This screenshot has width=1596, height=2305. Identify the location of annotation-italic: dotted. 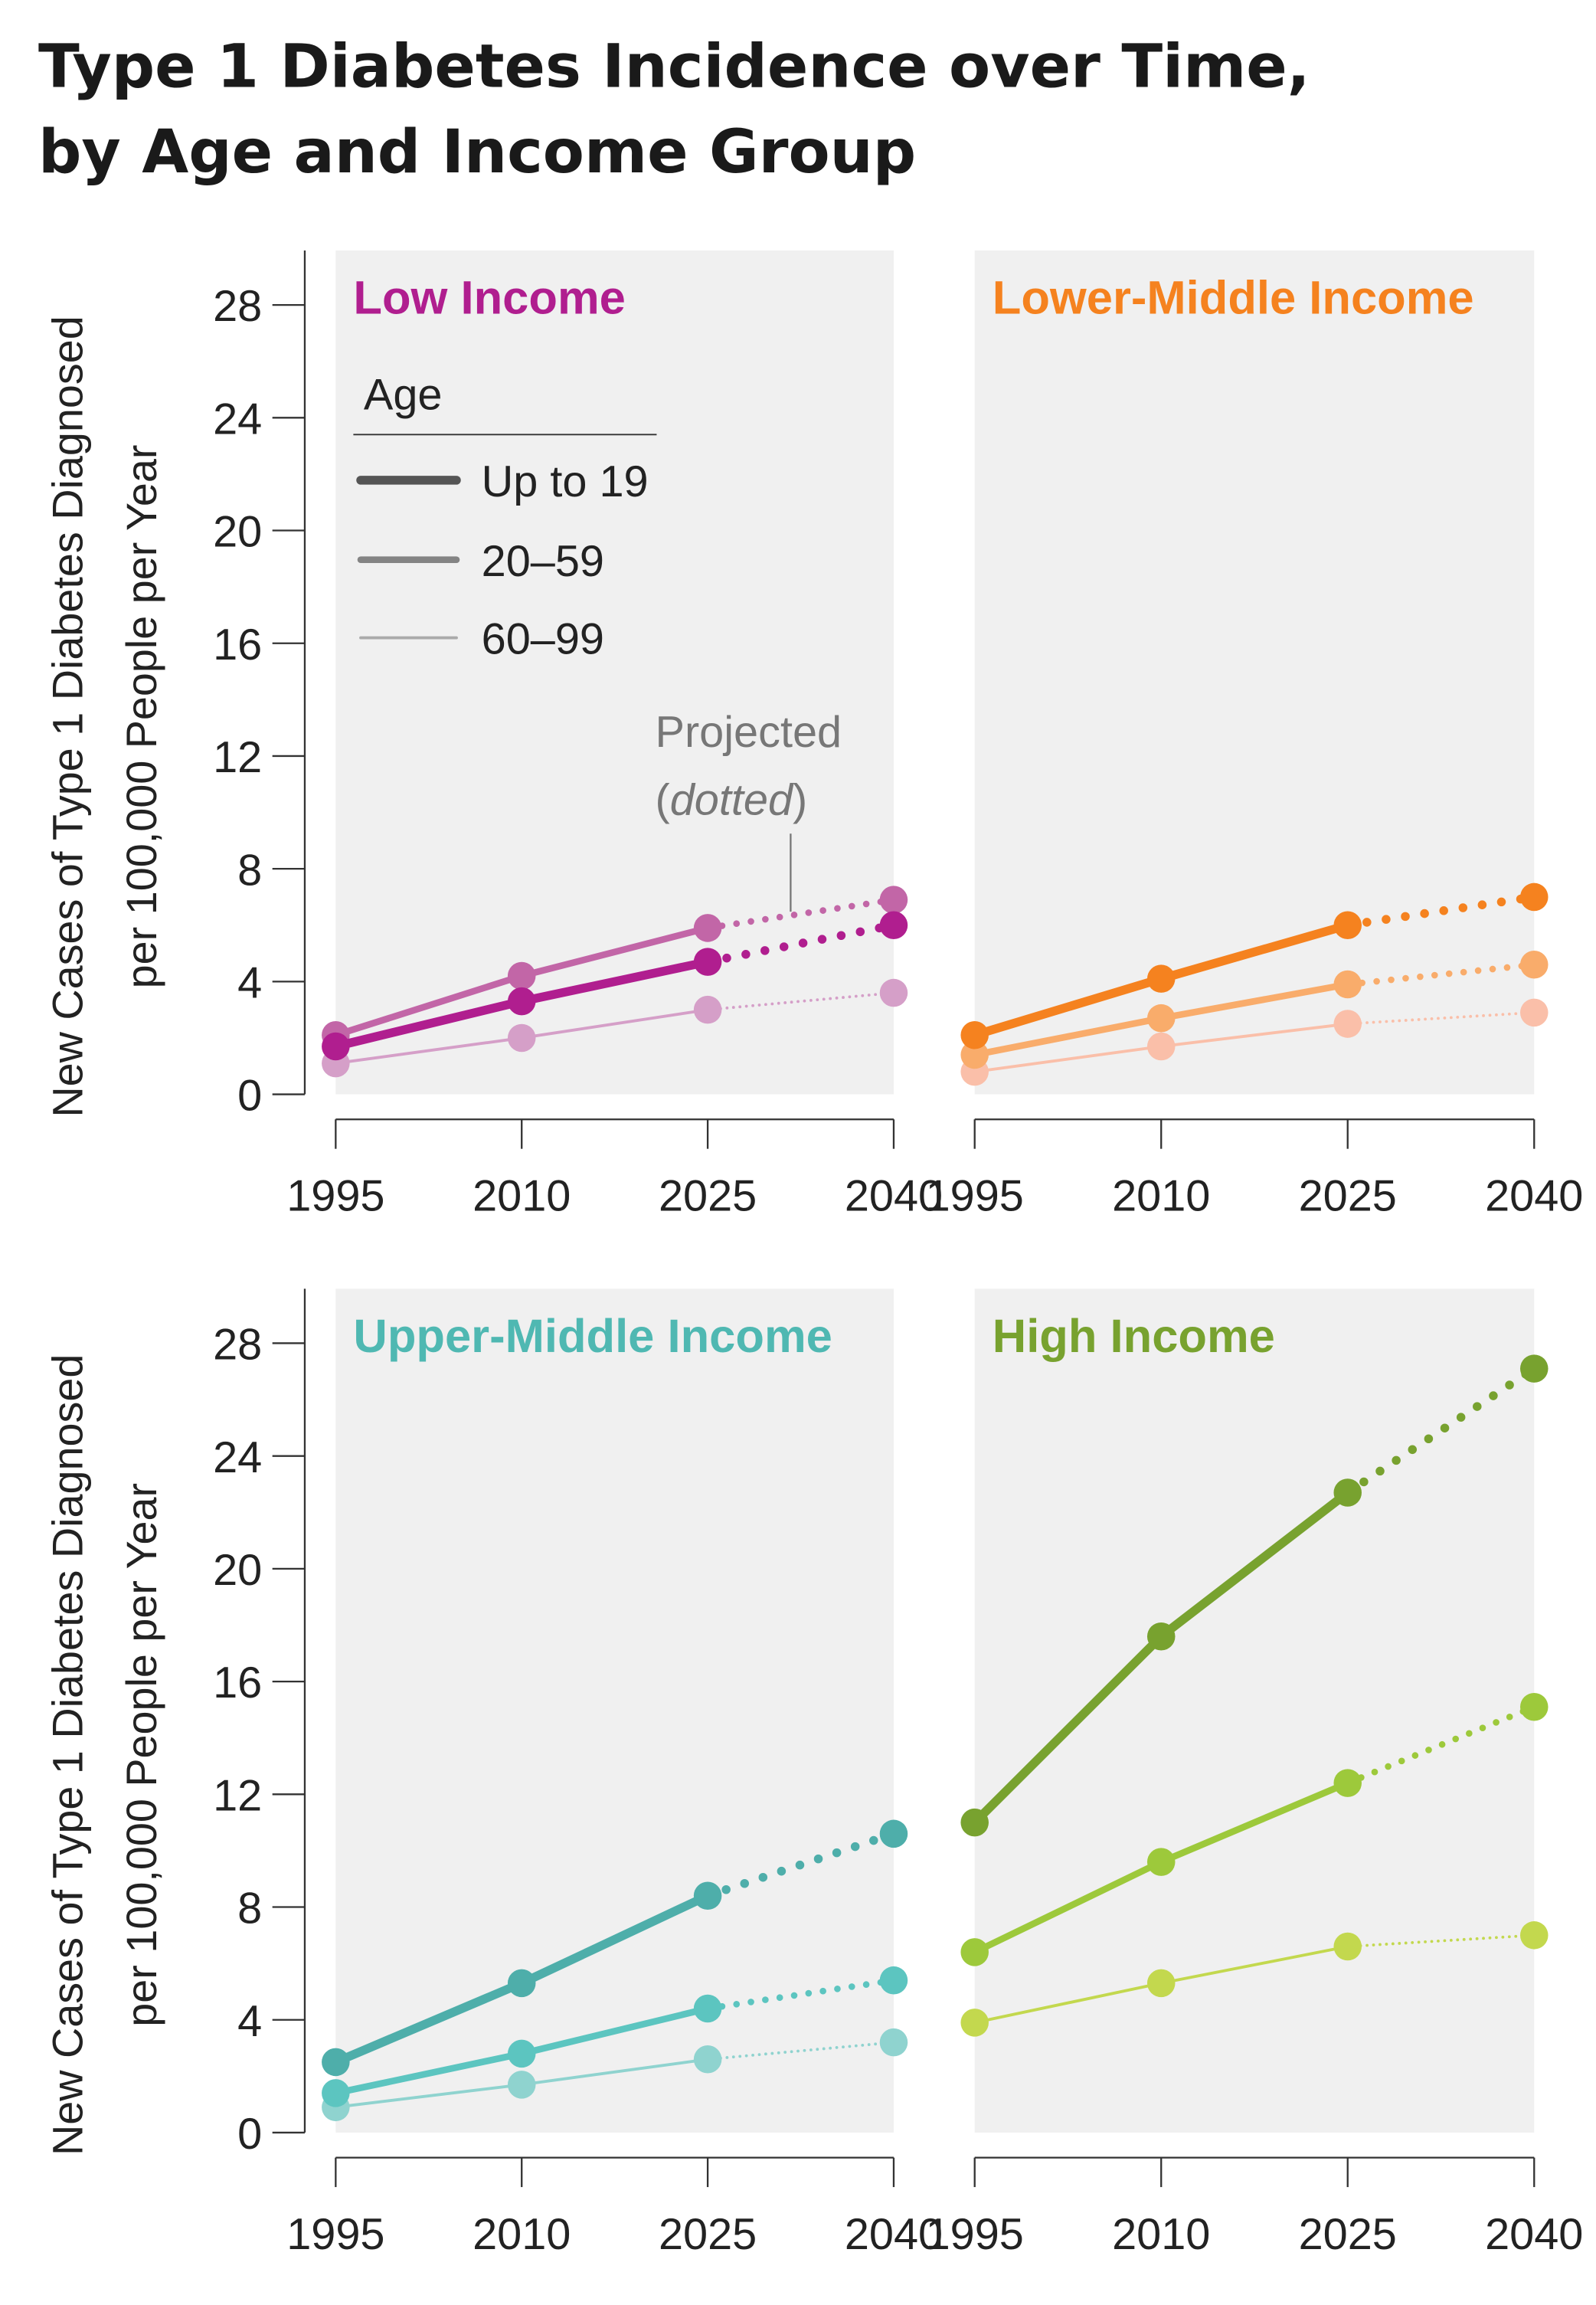
(732, 799).